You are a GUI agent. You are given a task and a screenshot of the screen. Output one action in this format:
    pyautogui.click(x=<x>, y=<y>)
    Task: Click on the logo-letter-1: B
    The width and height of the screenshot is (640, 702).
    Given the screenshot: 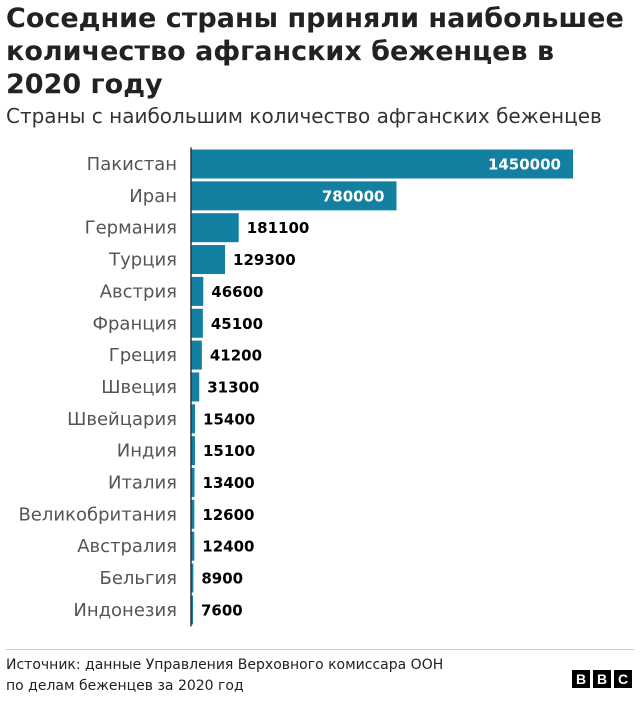 What is the action you would take?
    pyautogui.click(x=581, y=679)
    